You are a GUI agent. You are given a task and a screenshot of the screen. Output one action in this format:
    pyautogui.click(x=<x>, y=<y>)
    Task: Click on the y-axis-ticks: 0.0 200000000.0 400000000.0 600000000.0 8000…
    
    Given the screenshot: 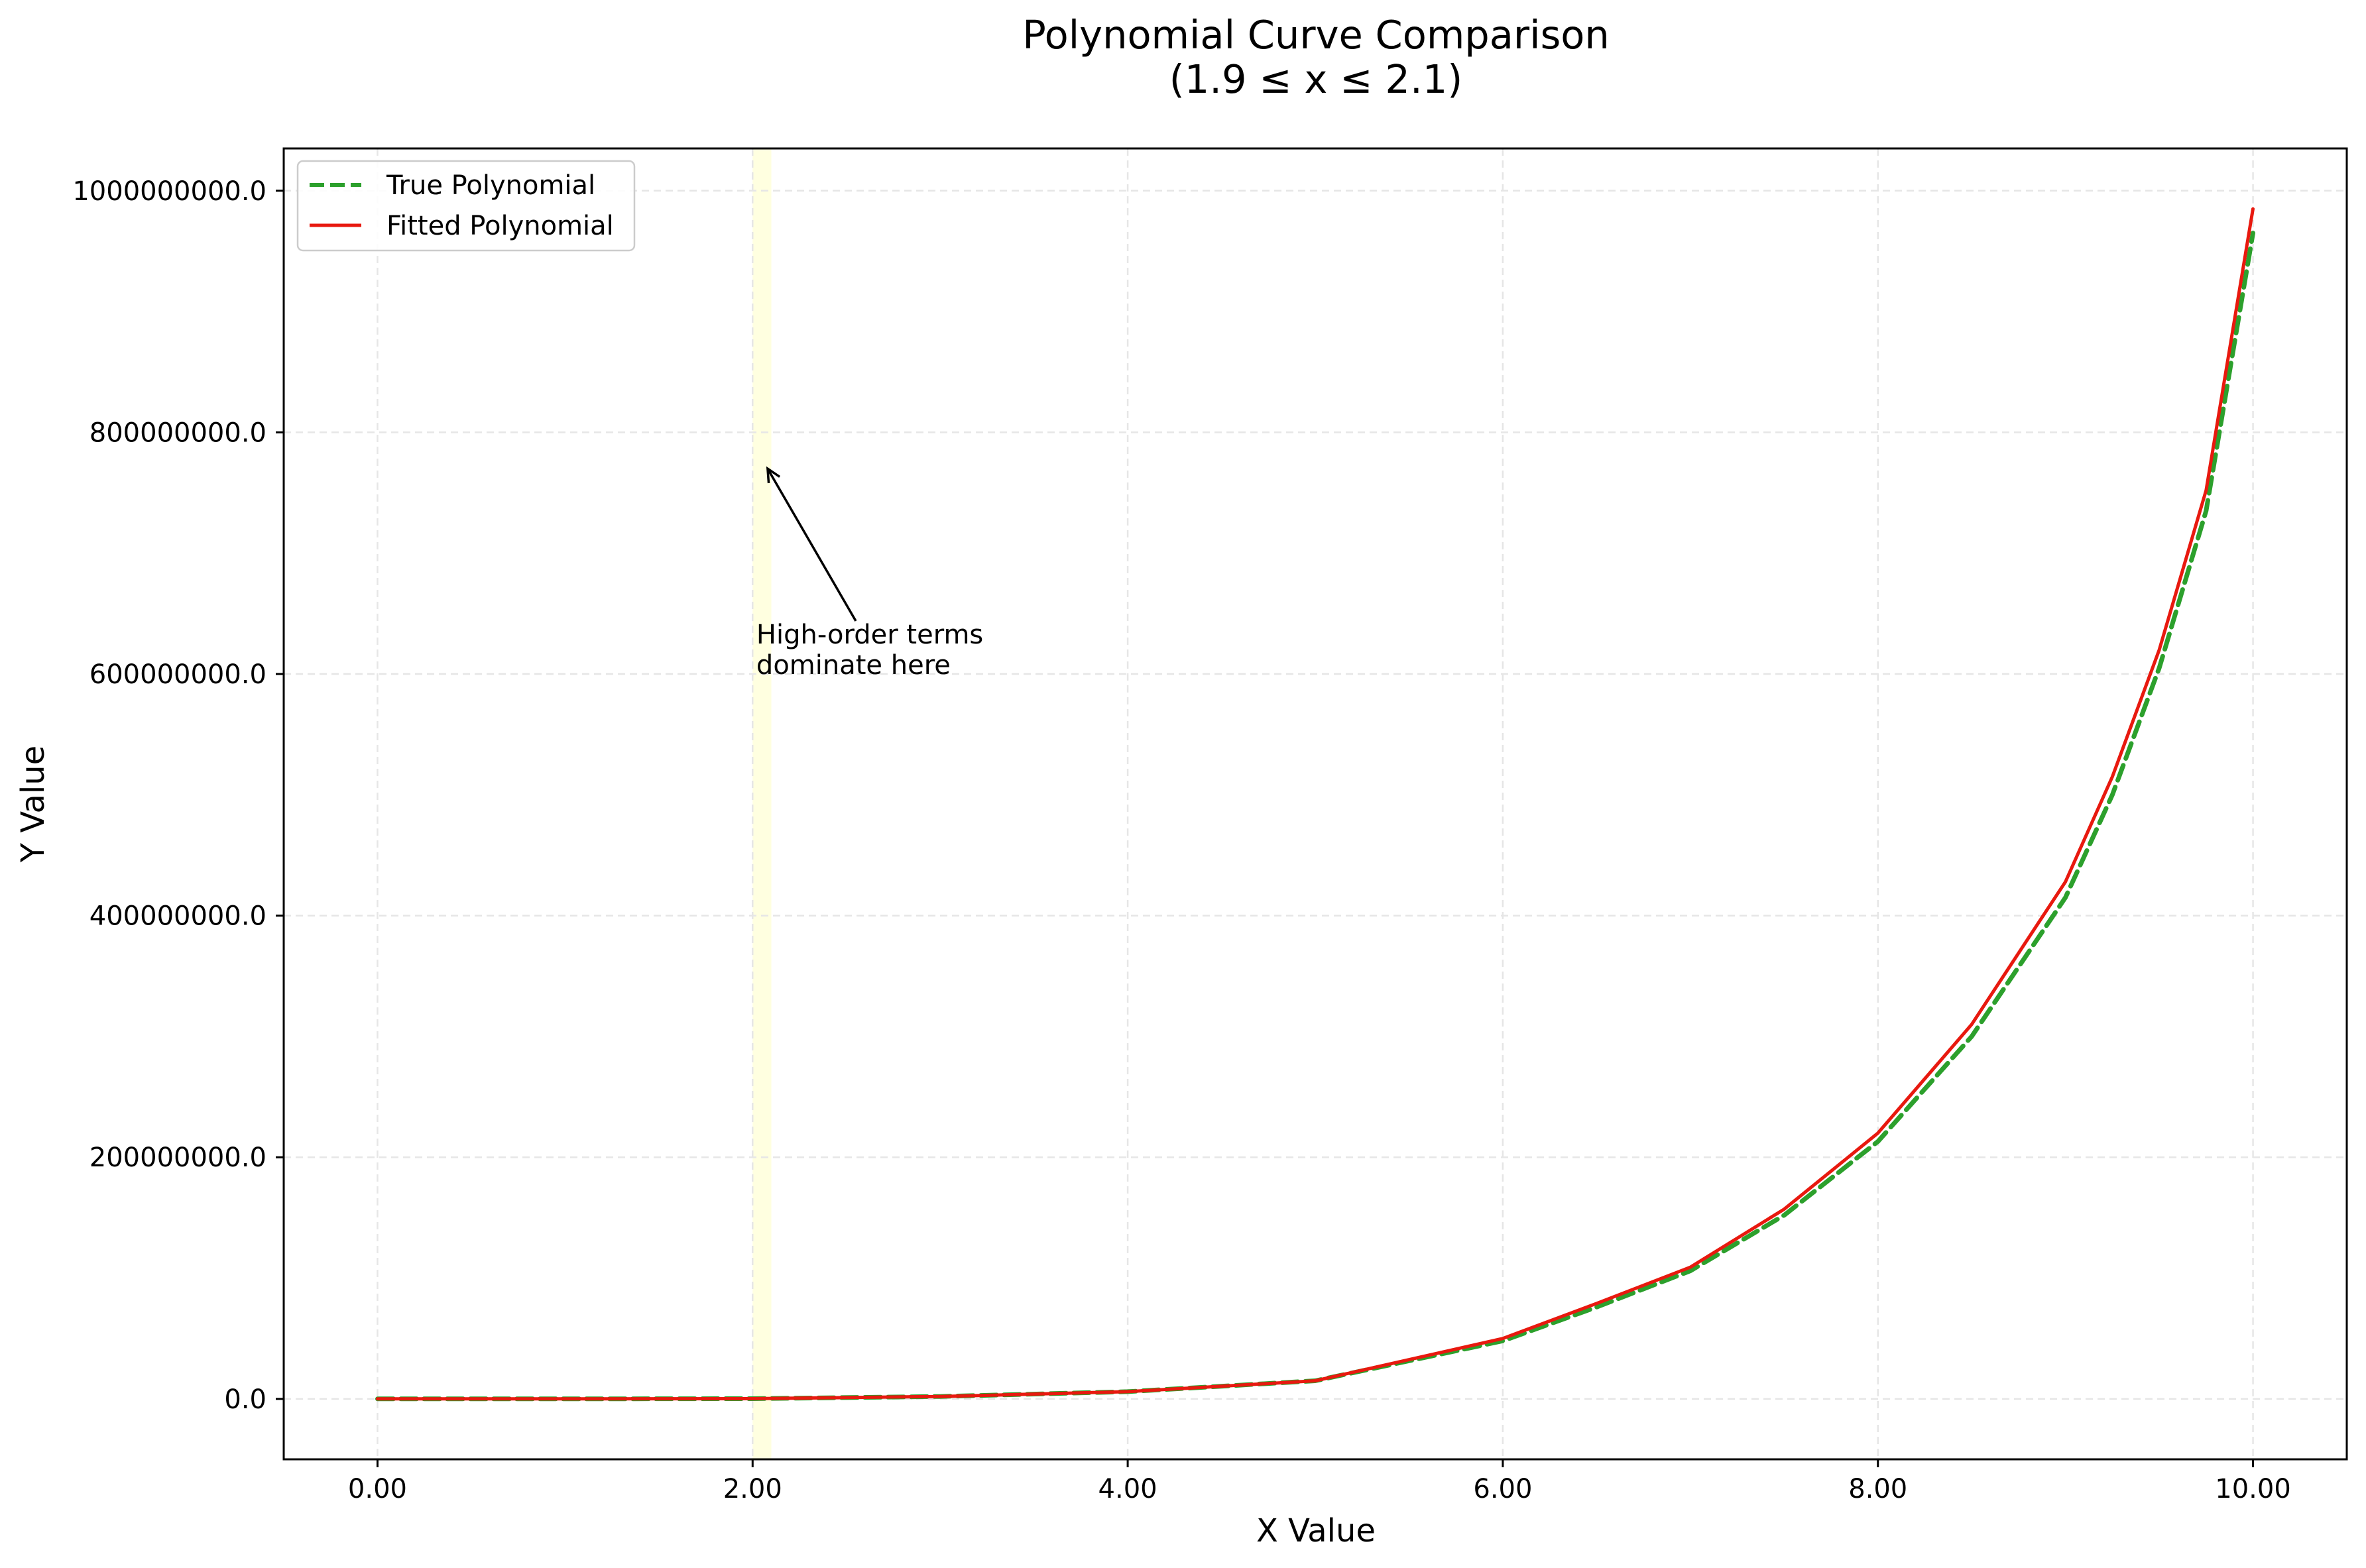 What is the action you would take?
    pyautogui.click(x=178, y=795)
    